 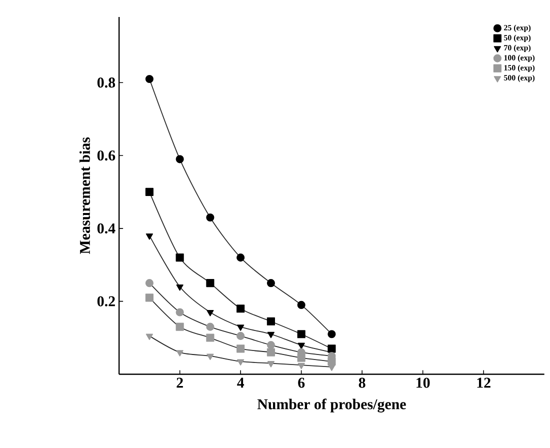 What do you see at coordinates (362, 383) in the screenshot?
I see `x-tick-label: 8` at bounding box center [362, 383].